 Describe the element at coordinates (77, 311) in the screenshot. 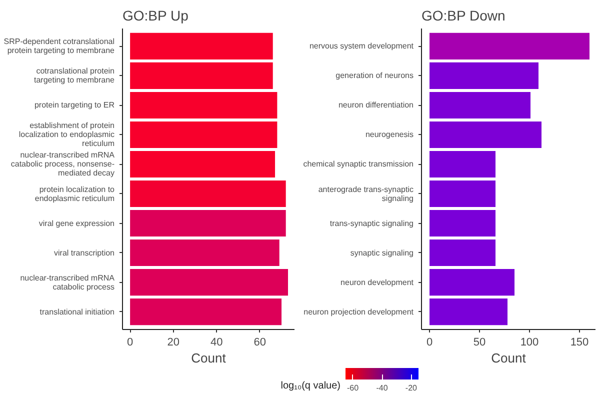

I see `y-tick-label: translational initiation` at that location.